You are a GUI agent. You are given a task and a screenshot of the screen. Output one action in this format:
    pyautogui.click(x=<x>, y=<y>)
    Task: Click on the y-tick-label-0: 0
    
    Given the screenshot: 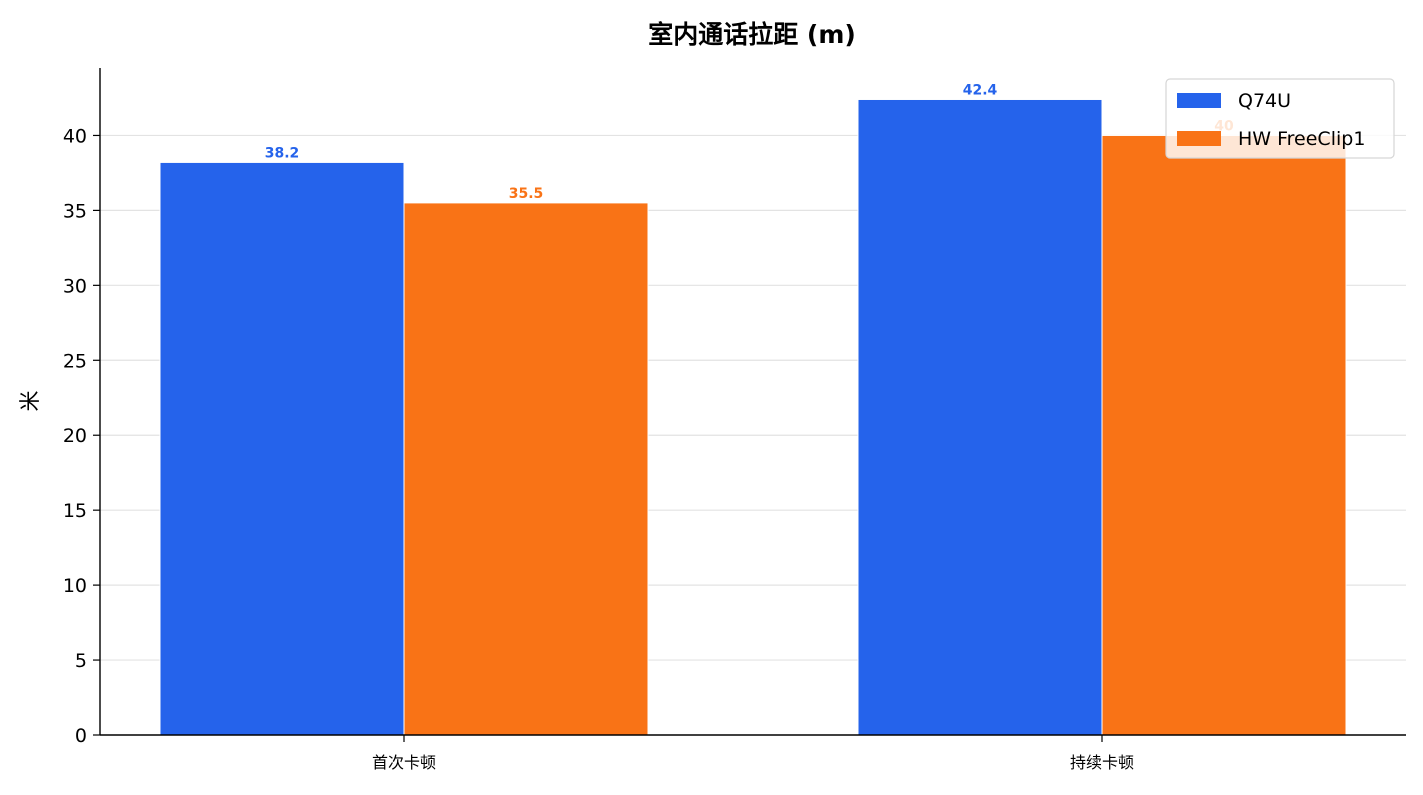 What is the action you would take?
    pyautogui.click(x=81, y=736)
    